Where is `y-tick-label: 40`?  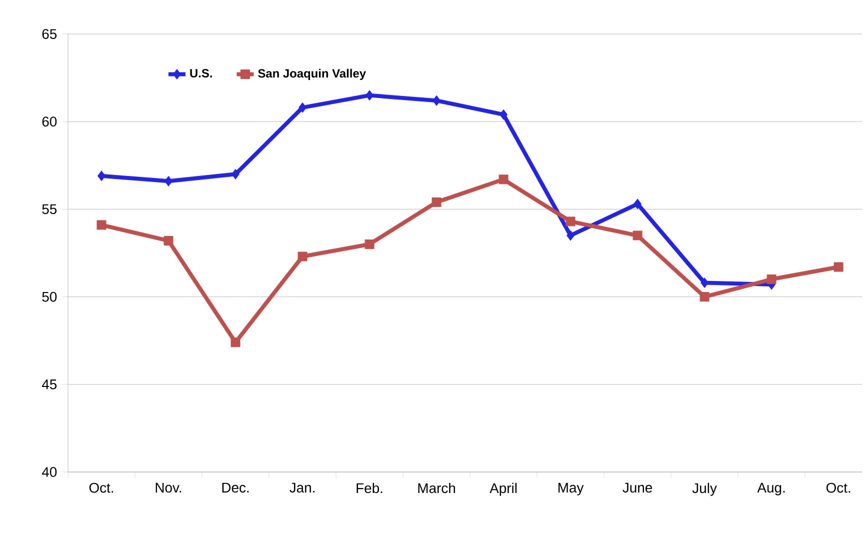 y-tick-label: 40 is located at coordinates (49, 472).